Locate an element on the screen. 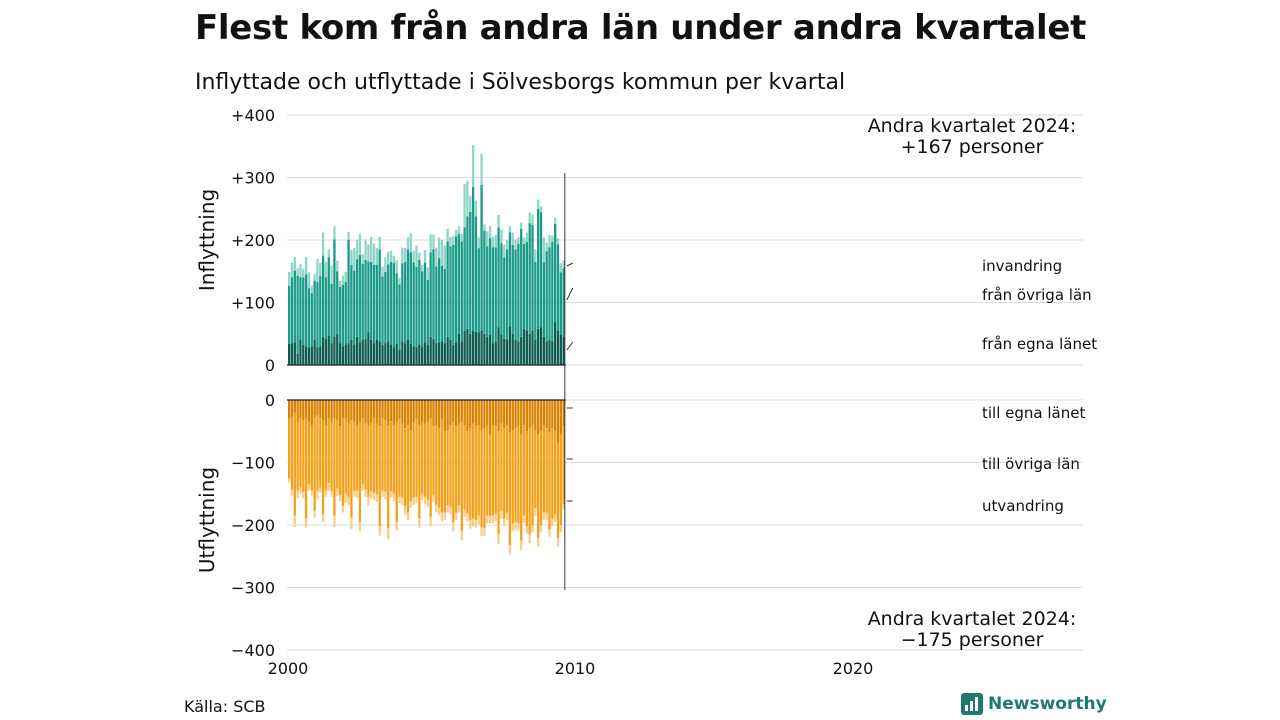  label-leader-line is located at coordinates (570, 264).